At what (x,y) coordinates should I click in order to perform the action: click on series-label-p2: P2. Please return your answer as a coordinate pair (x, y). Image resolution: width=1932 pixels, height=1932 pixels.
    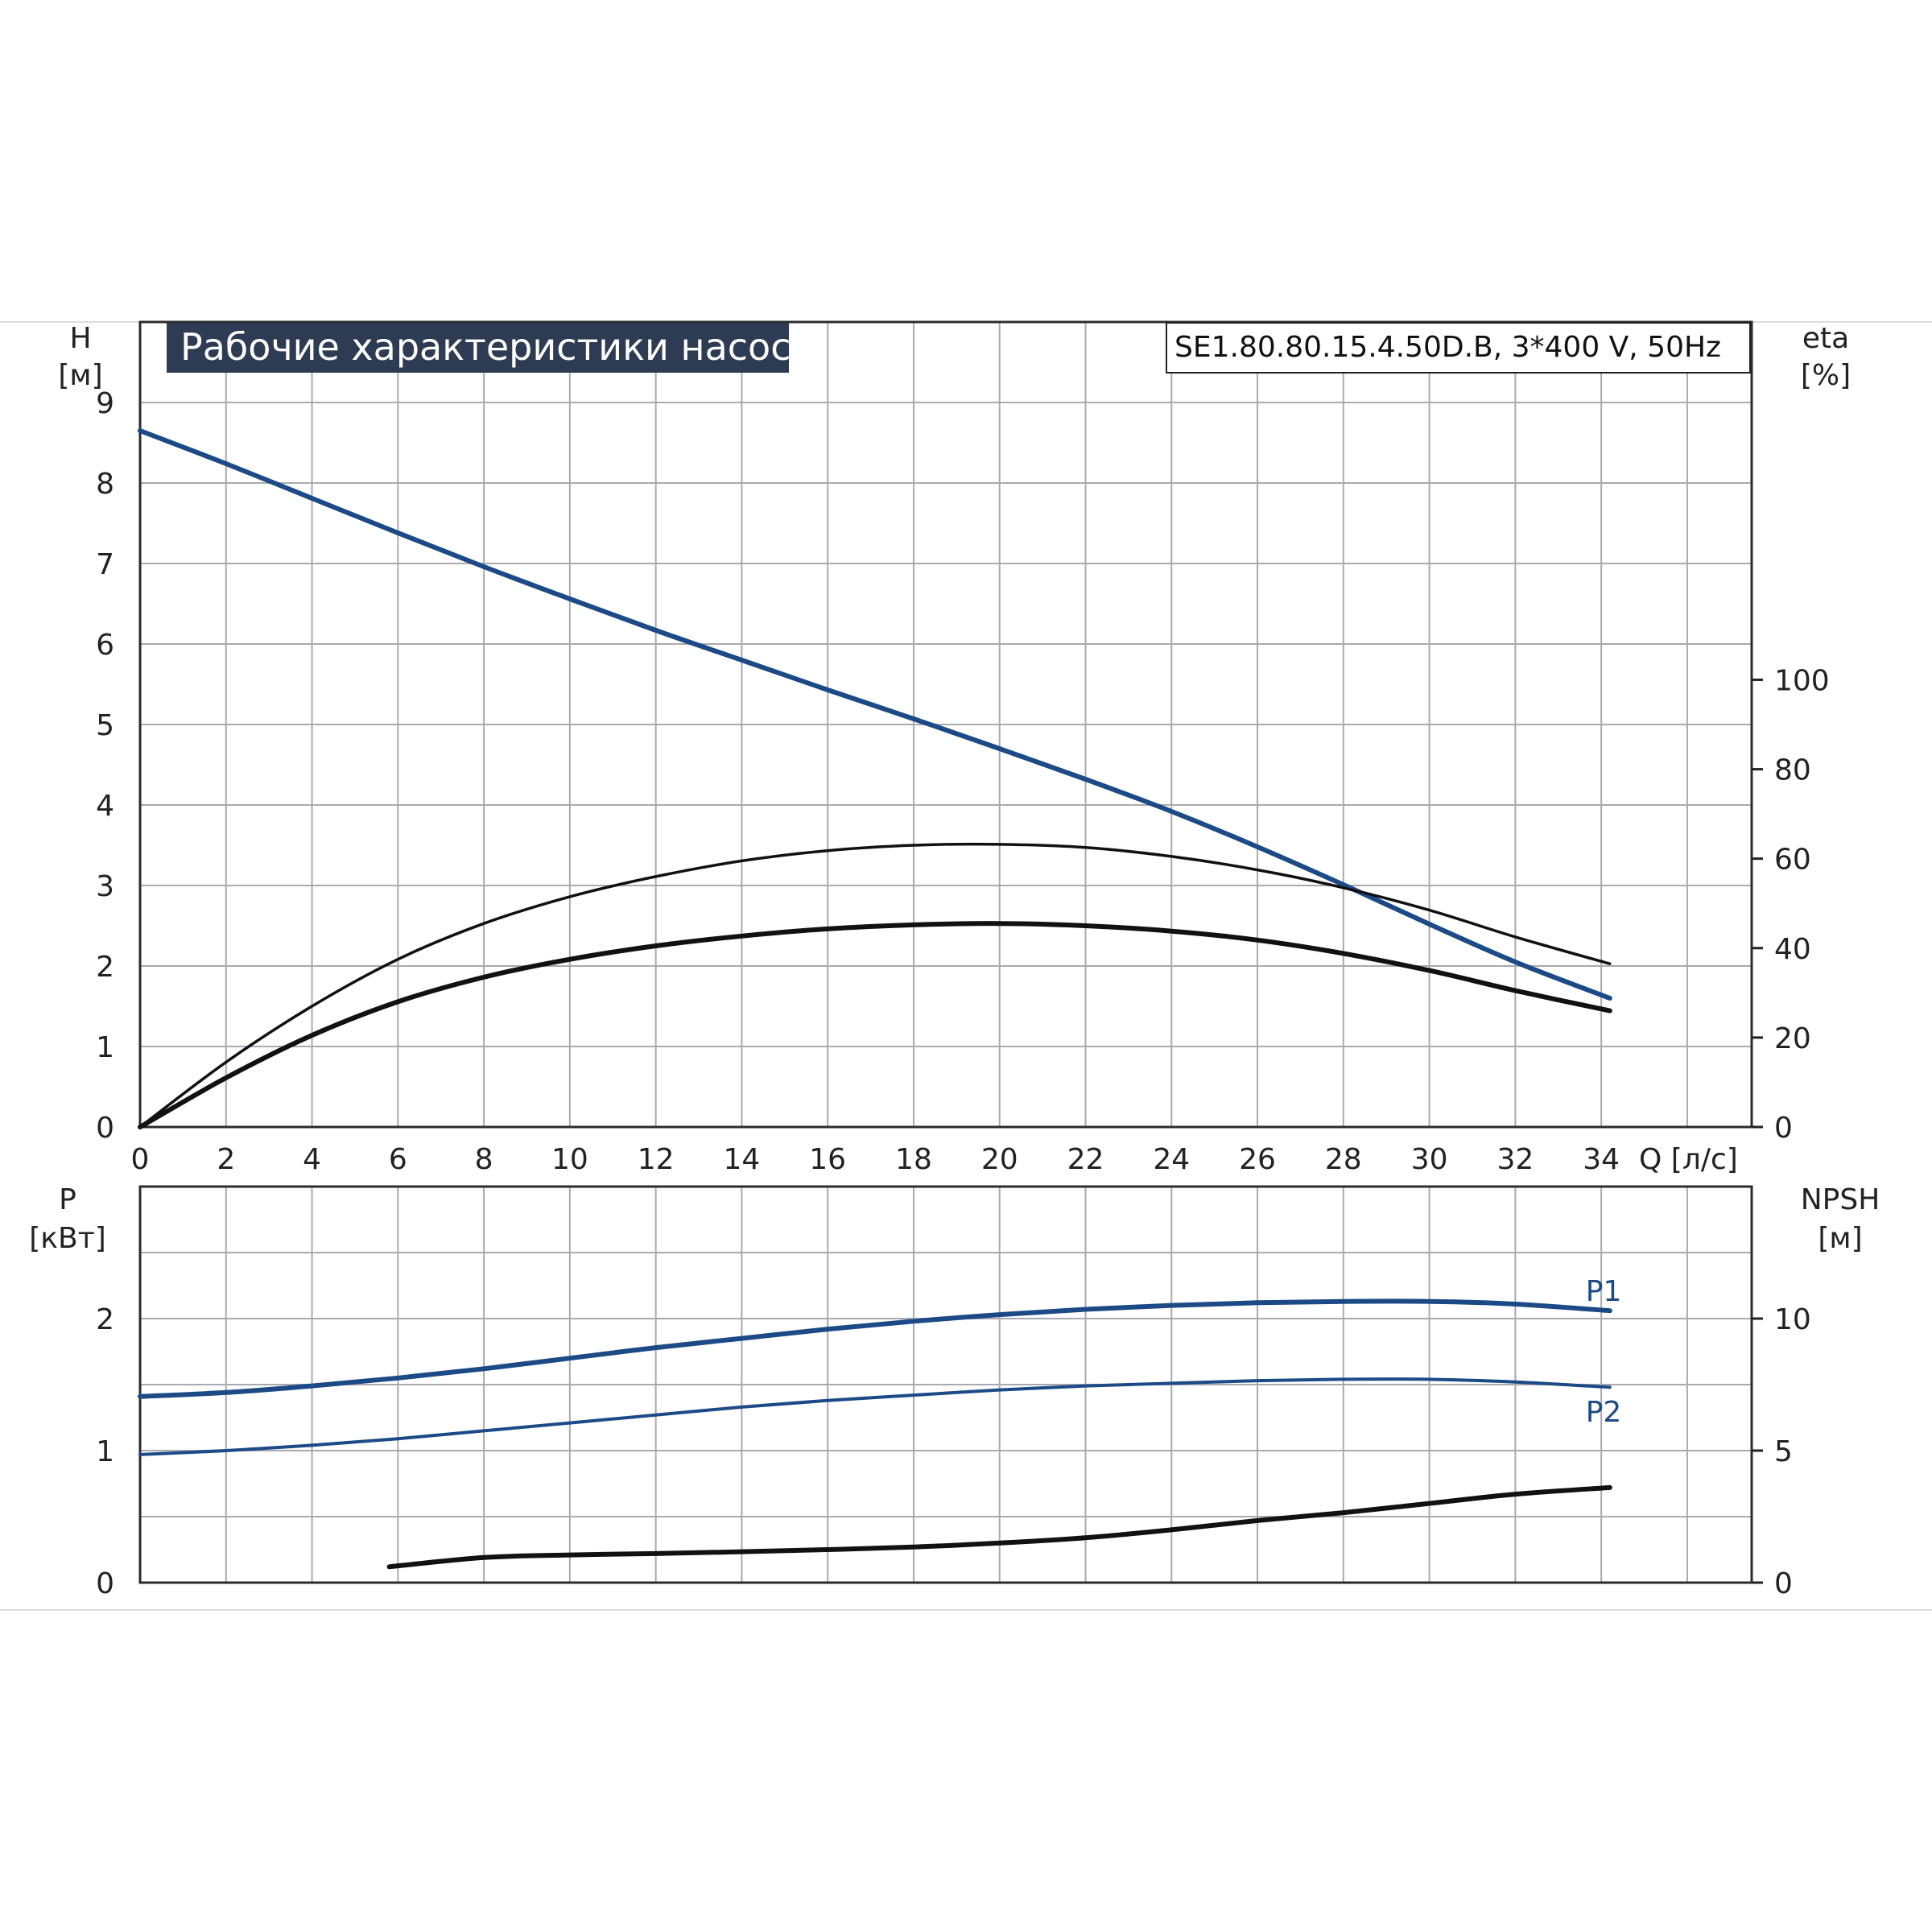
    Looking at the image, I should click on (1604, 1412).